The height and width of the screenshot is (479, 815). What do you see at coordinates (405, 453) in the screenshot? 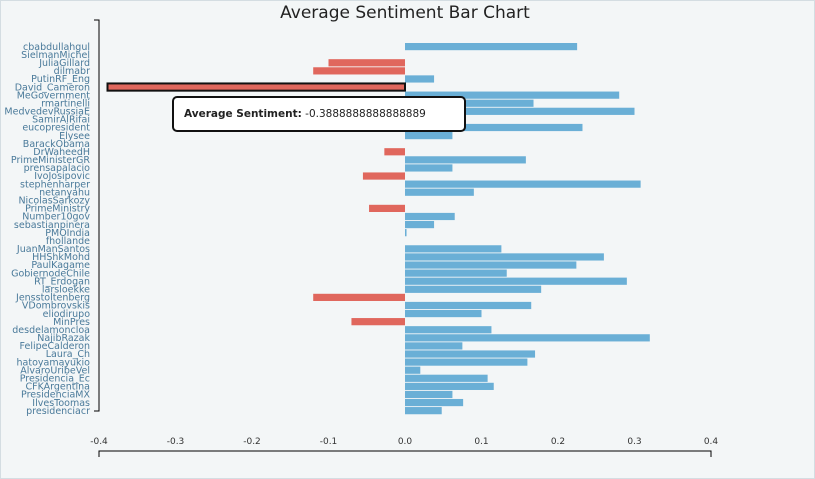
I see `x-axis` at bounding box center [405, 453].